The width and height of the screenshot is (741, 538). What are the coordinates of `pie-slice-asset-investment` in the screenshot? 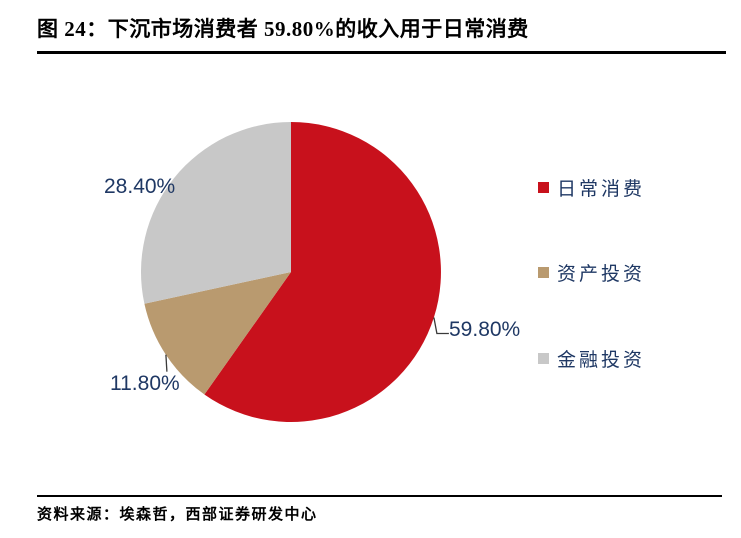 It's located at (217, 333).